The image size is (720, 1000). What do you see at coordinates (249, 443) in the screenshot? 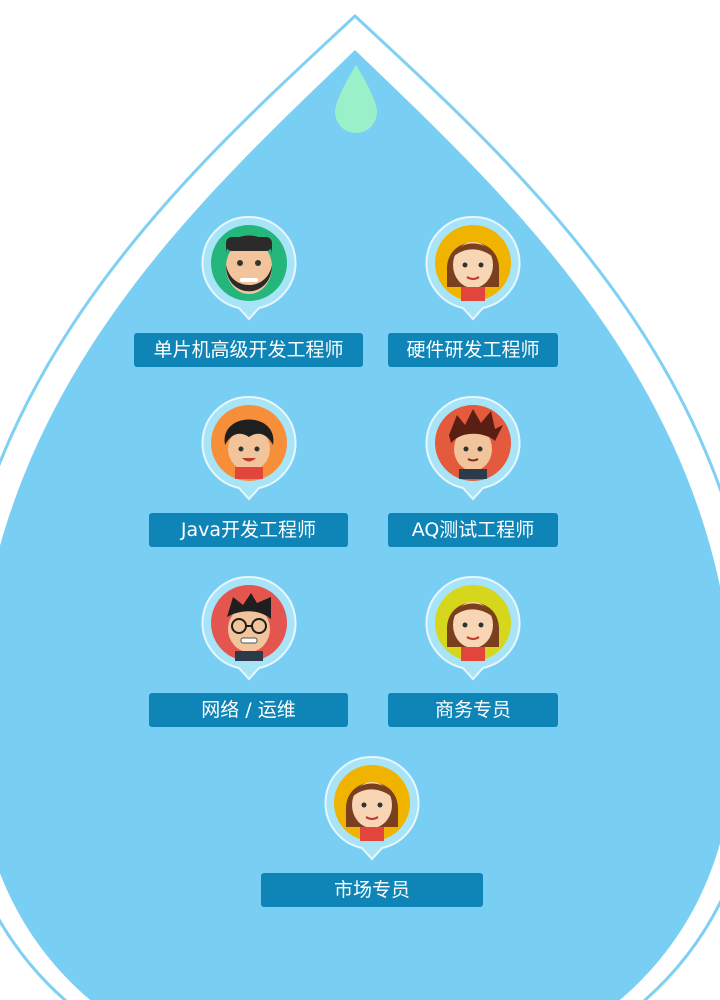
I see `boy-icon` at bounding box center [249, 443].